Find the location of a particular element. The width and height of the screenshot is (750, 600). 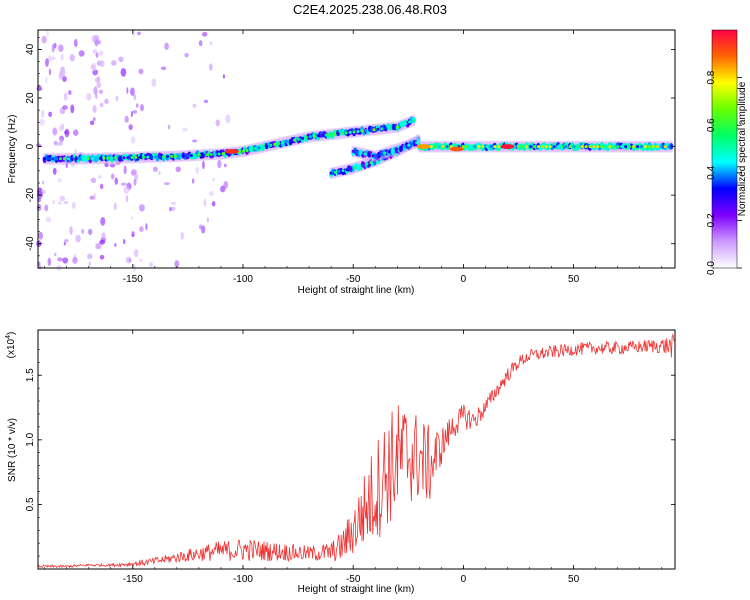

colorbar-ticks: 0.0 0.2 0.4 0.6 0.8 is located at coordinates (724, 152).